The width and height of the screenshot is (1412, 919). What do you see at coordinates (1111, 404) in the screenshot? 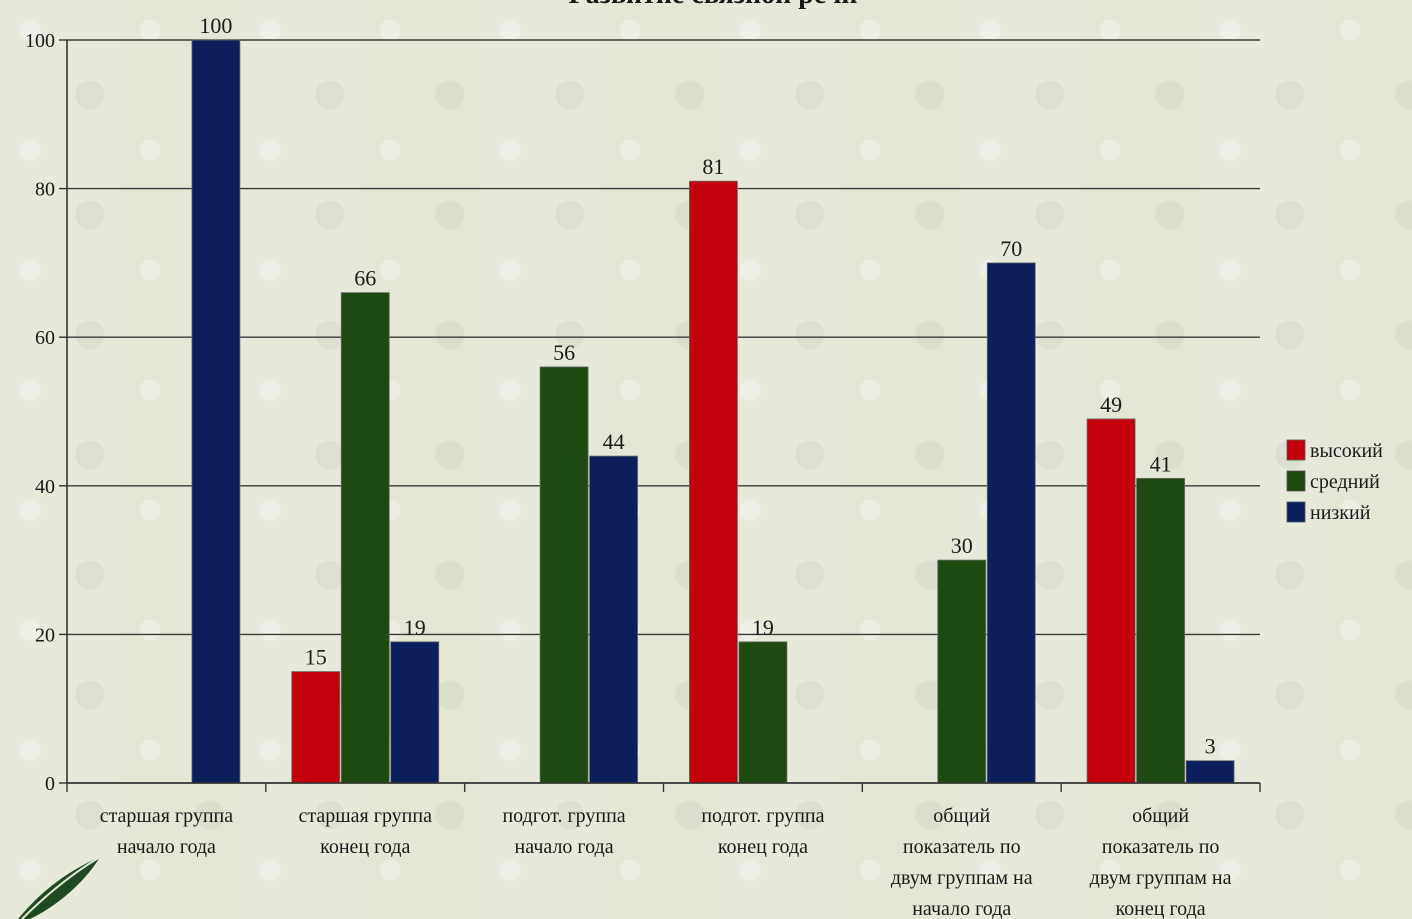
I see `data-label: 49` at bounding box center [1111, 404].